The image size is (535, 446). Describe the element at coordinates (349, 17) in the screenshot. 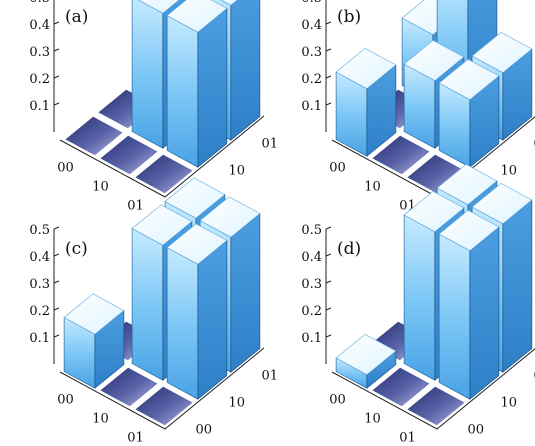

I see `panel-label: (b)` at that location.